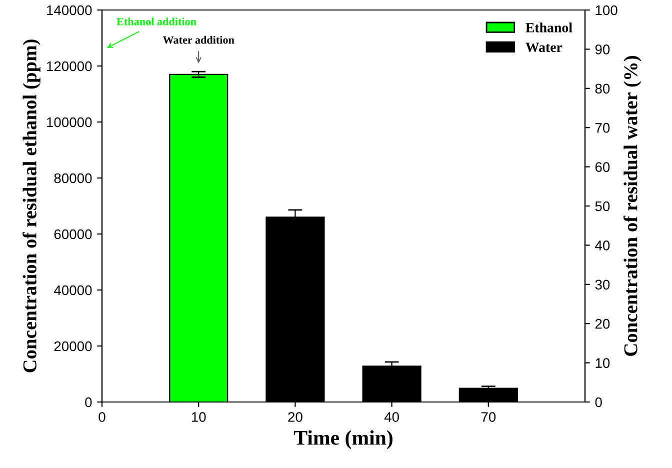 The image size is (672, 468). What do you see at coordinates (391, 417) in the screenshot?
I see `x-tick-label: 40` at bounding box center [391, 417].